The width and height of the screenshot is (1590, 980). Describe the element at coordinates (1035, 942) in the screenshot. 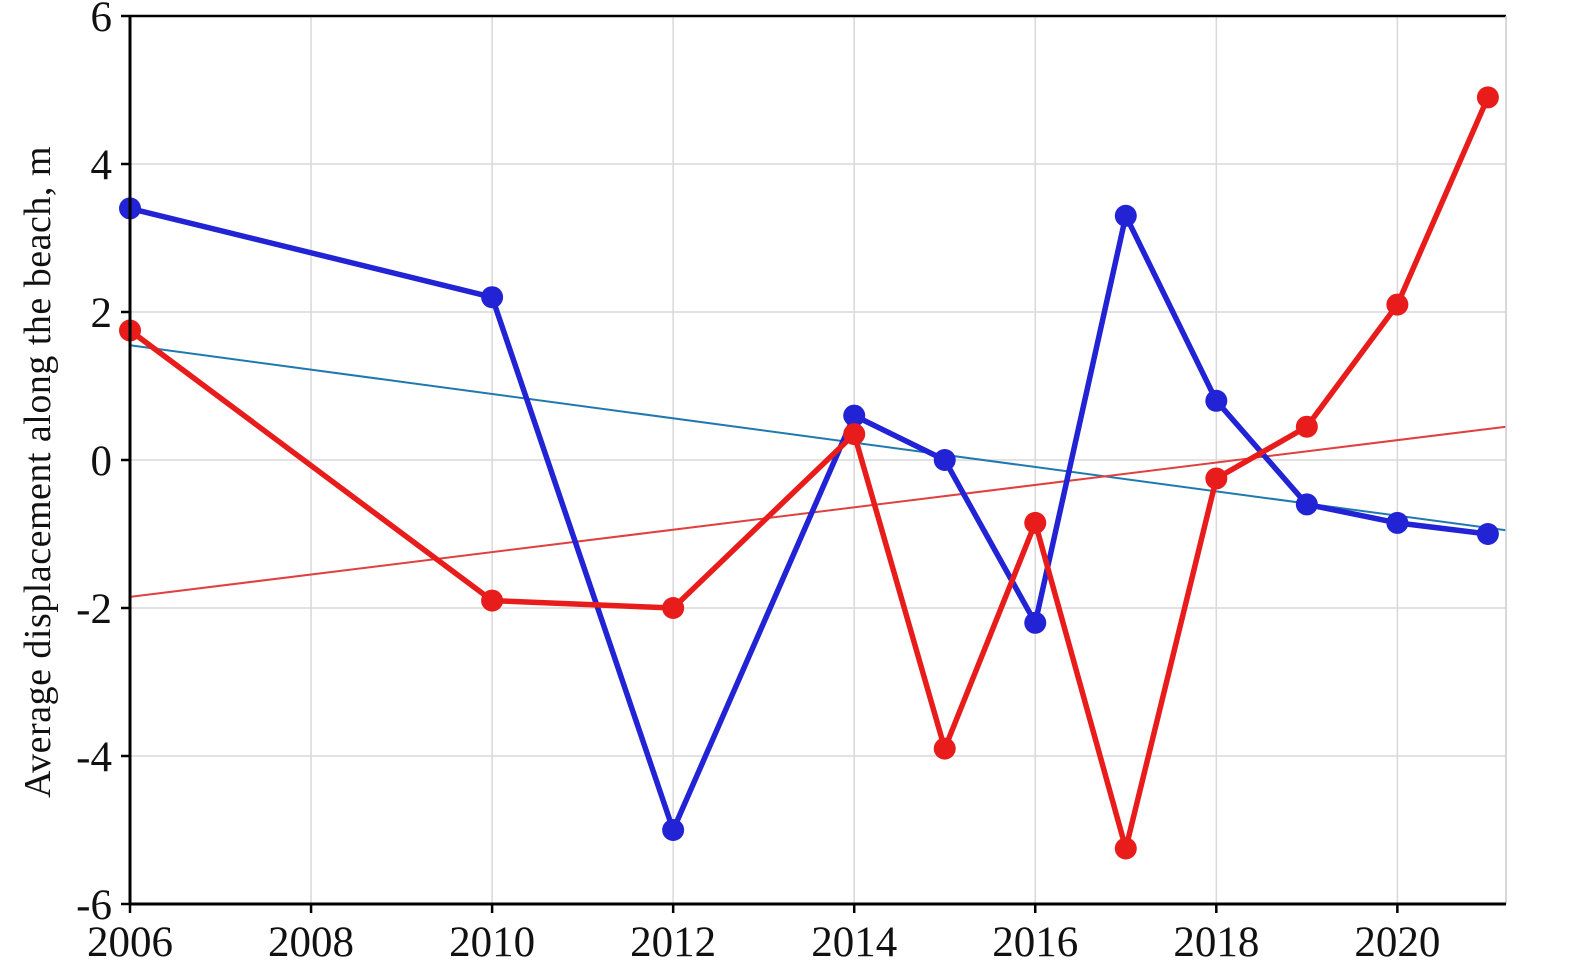

I see `x-tick-label: 2016` at that location.